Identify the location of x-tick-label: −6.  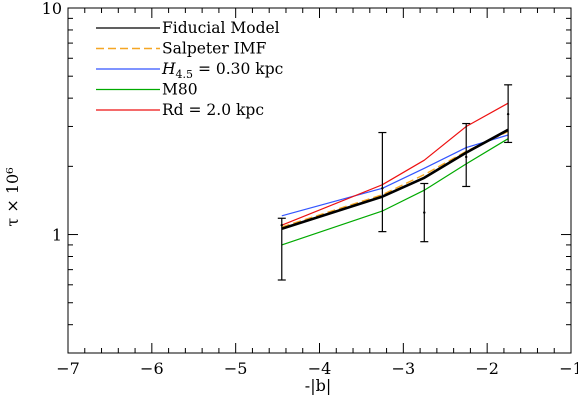
(152, 368).